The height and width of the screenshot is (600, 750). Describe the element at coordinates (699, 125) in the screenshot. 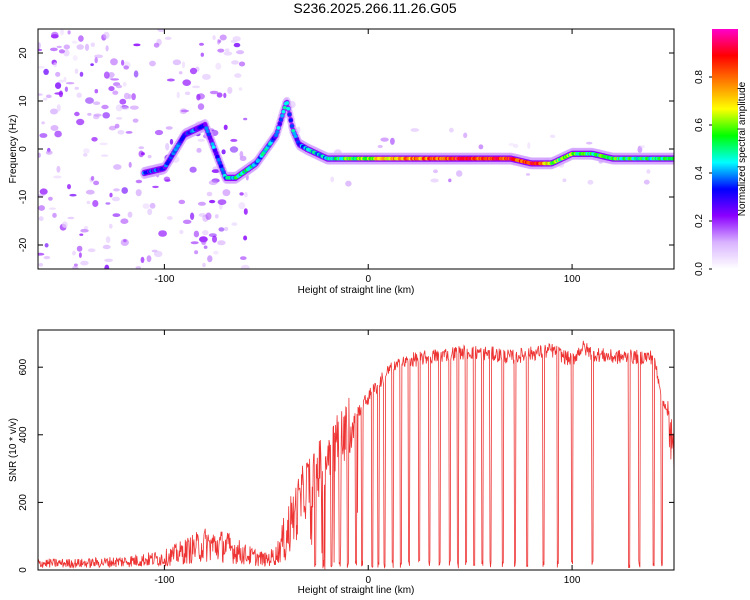

I see `colorbar-tick-label: 0.6` at that location.